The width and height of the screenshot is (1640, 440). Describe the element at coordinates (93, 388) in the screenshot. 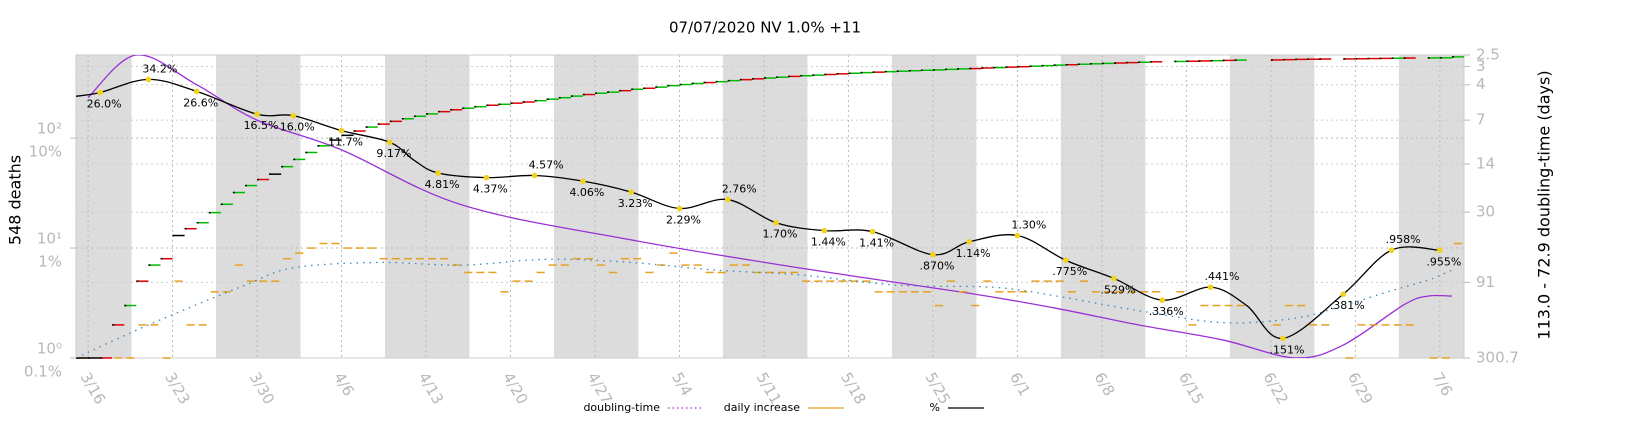

I see `x-tick-label: 3/16` at that location.